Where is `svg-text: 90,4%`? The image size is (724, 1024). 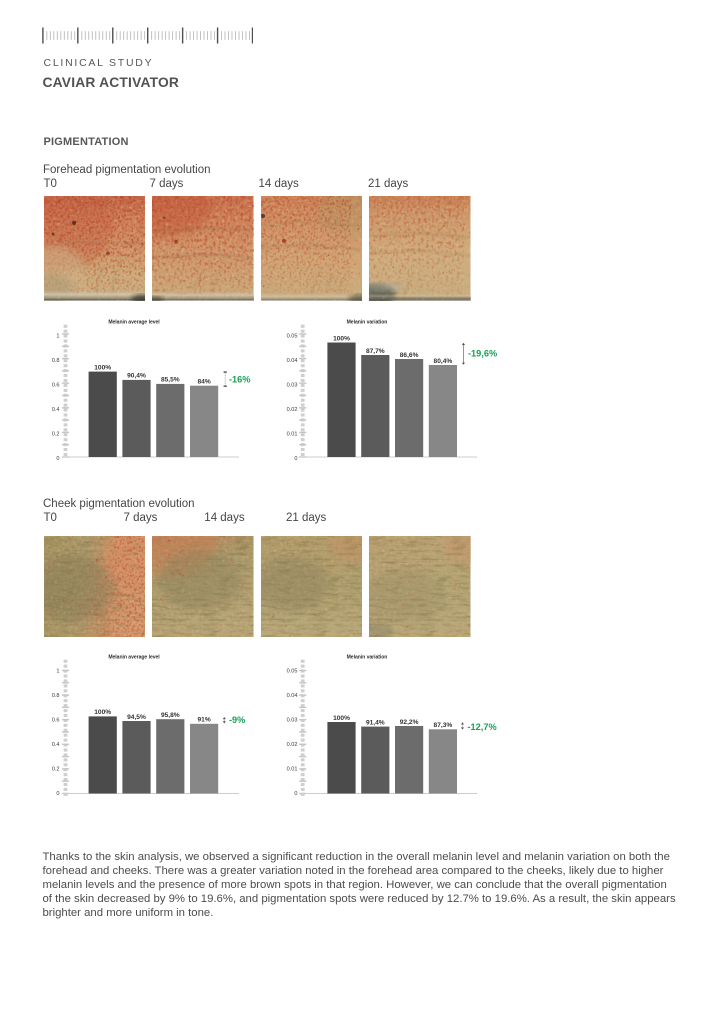 svg-text: 90,4% is located at coordinates (136, 376).